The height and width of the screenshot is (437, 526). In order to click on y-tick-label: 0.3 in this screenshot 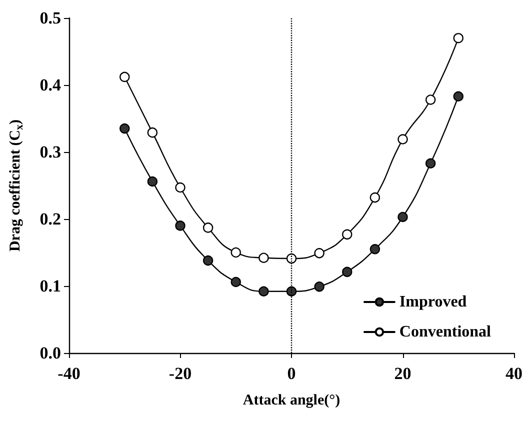, I will do `click(50, 152)`.